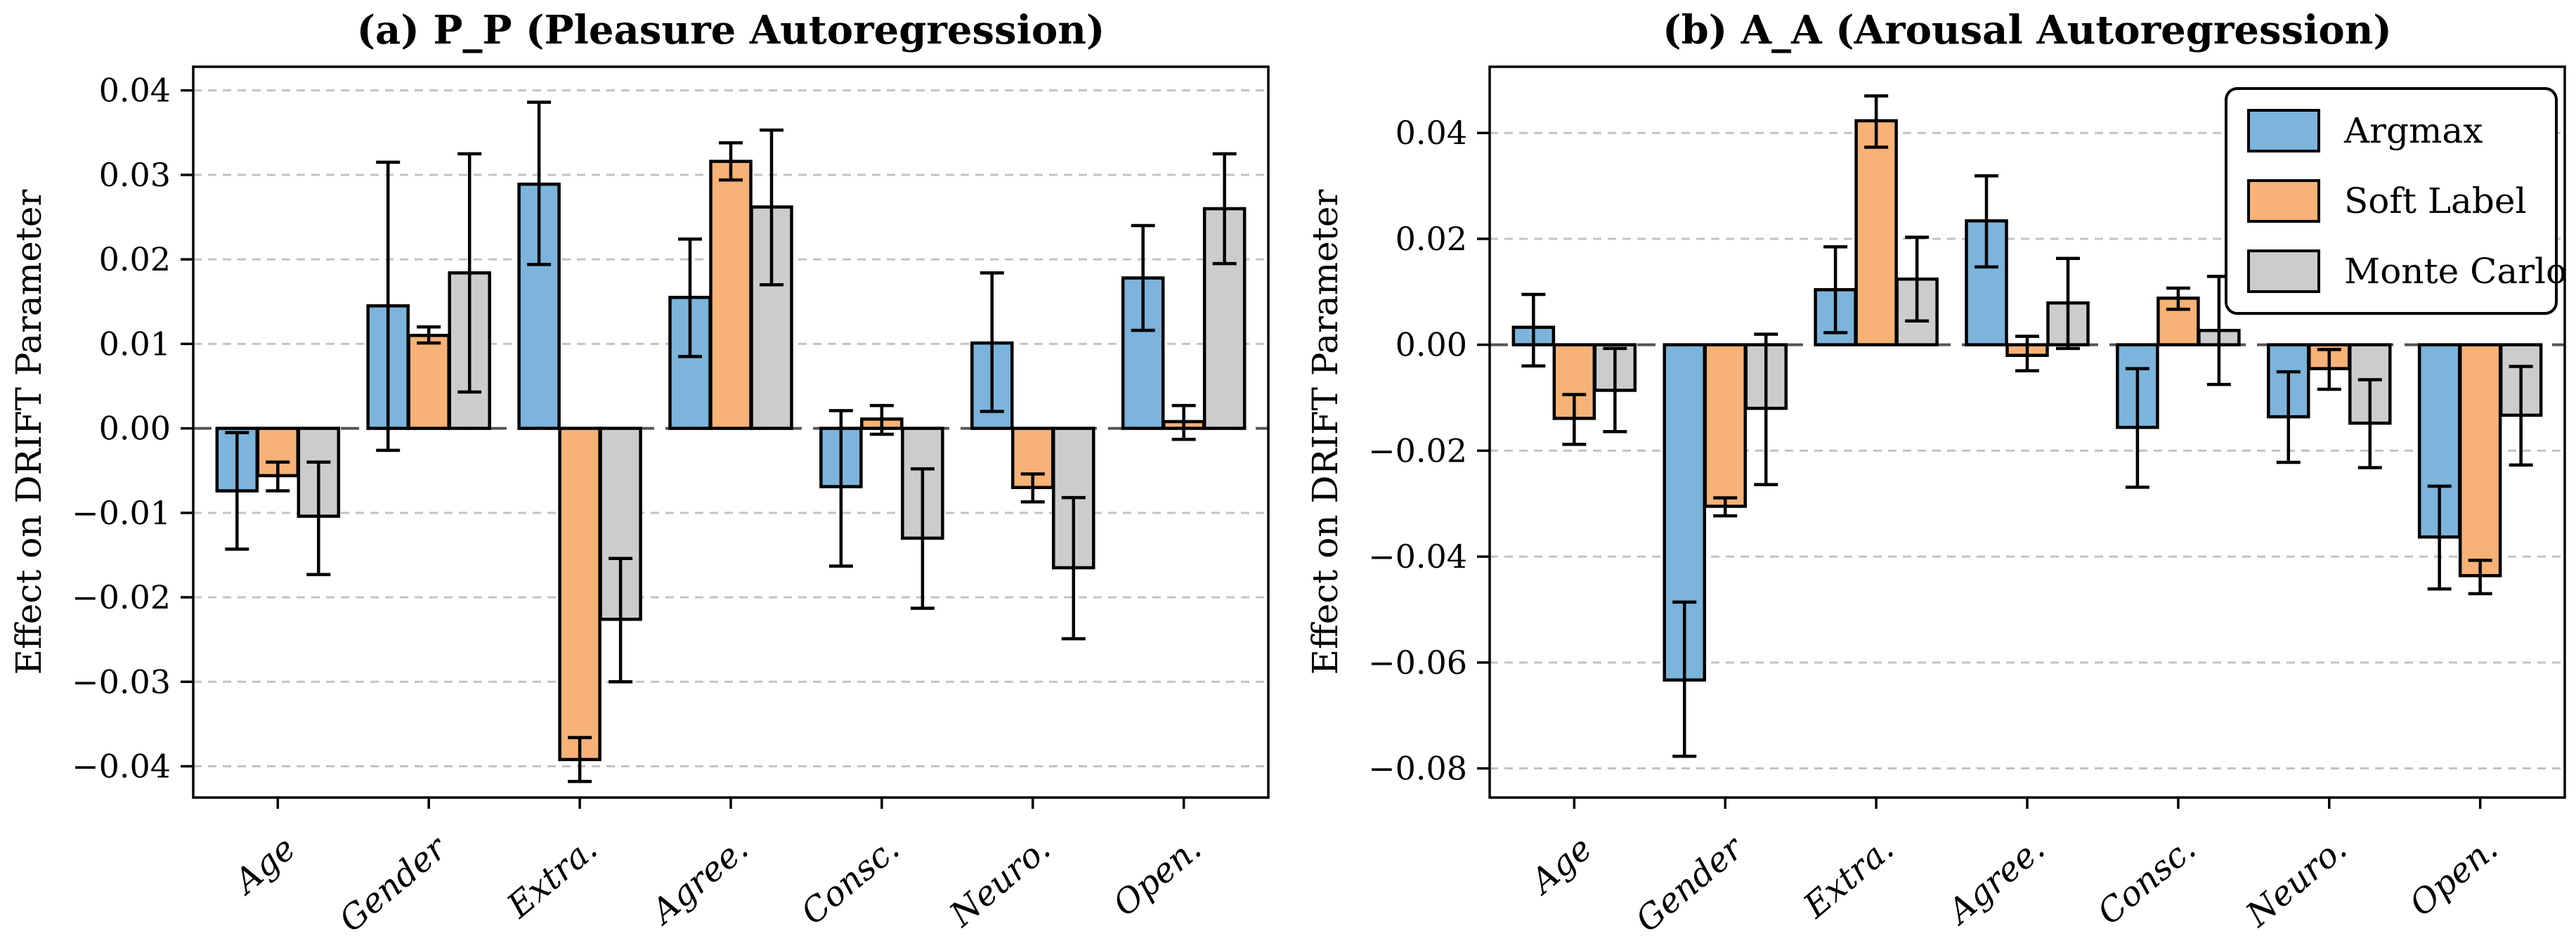  I want to click on y-tick-label: −0.06, so click(1417, 663).